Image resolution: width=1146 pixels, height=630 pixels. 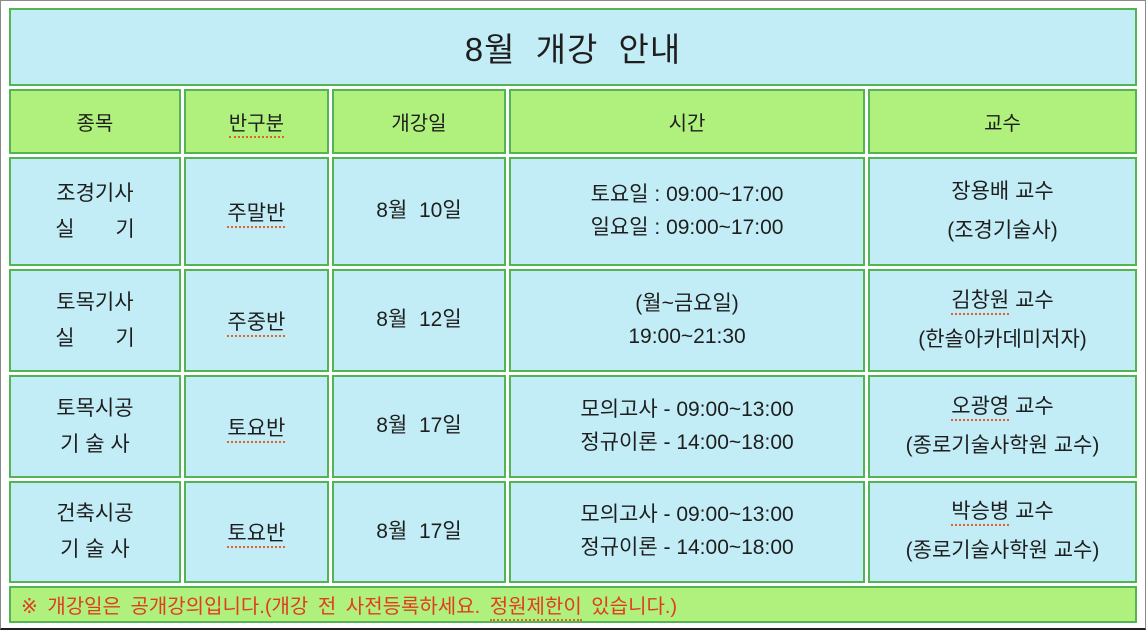 I want to click on time-cell: (월~금요일) 19:00~21:30, so click(x=687, y=320).